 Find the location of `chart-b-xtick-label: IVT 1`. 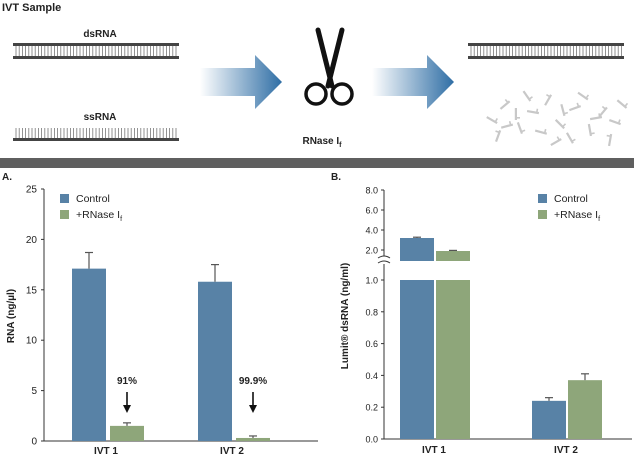

chart-b-xtick-label: IVT 1 is located at coordinates (434, 450).